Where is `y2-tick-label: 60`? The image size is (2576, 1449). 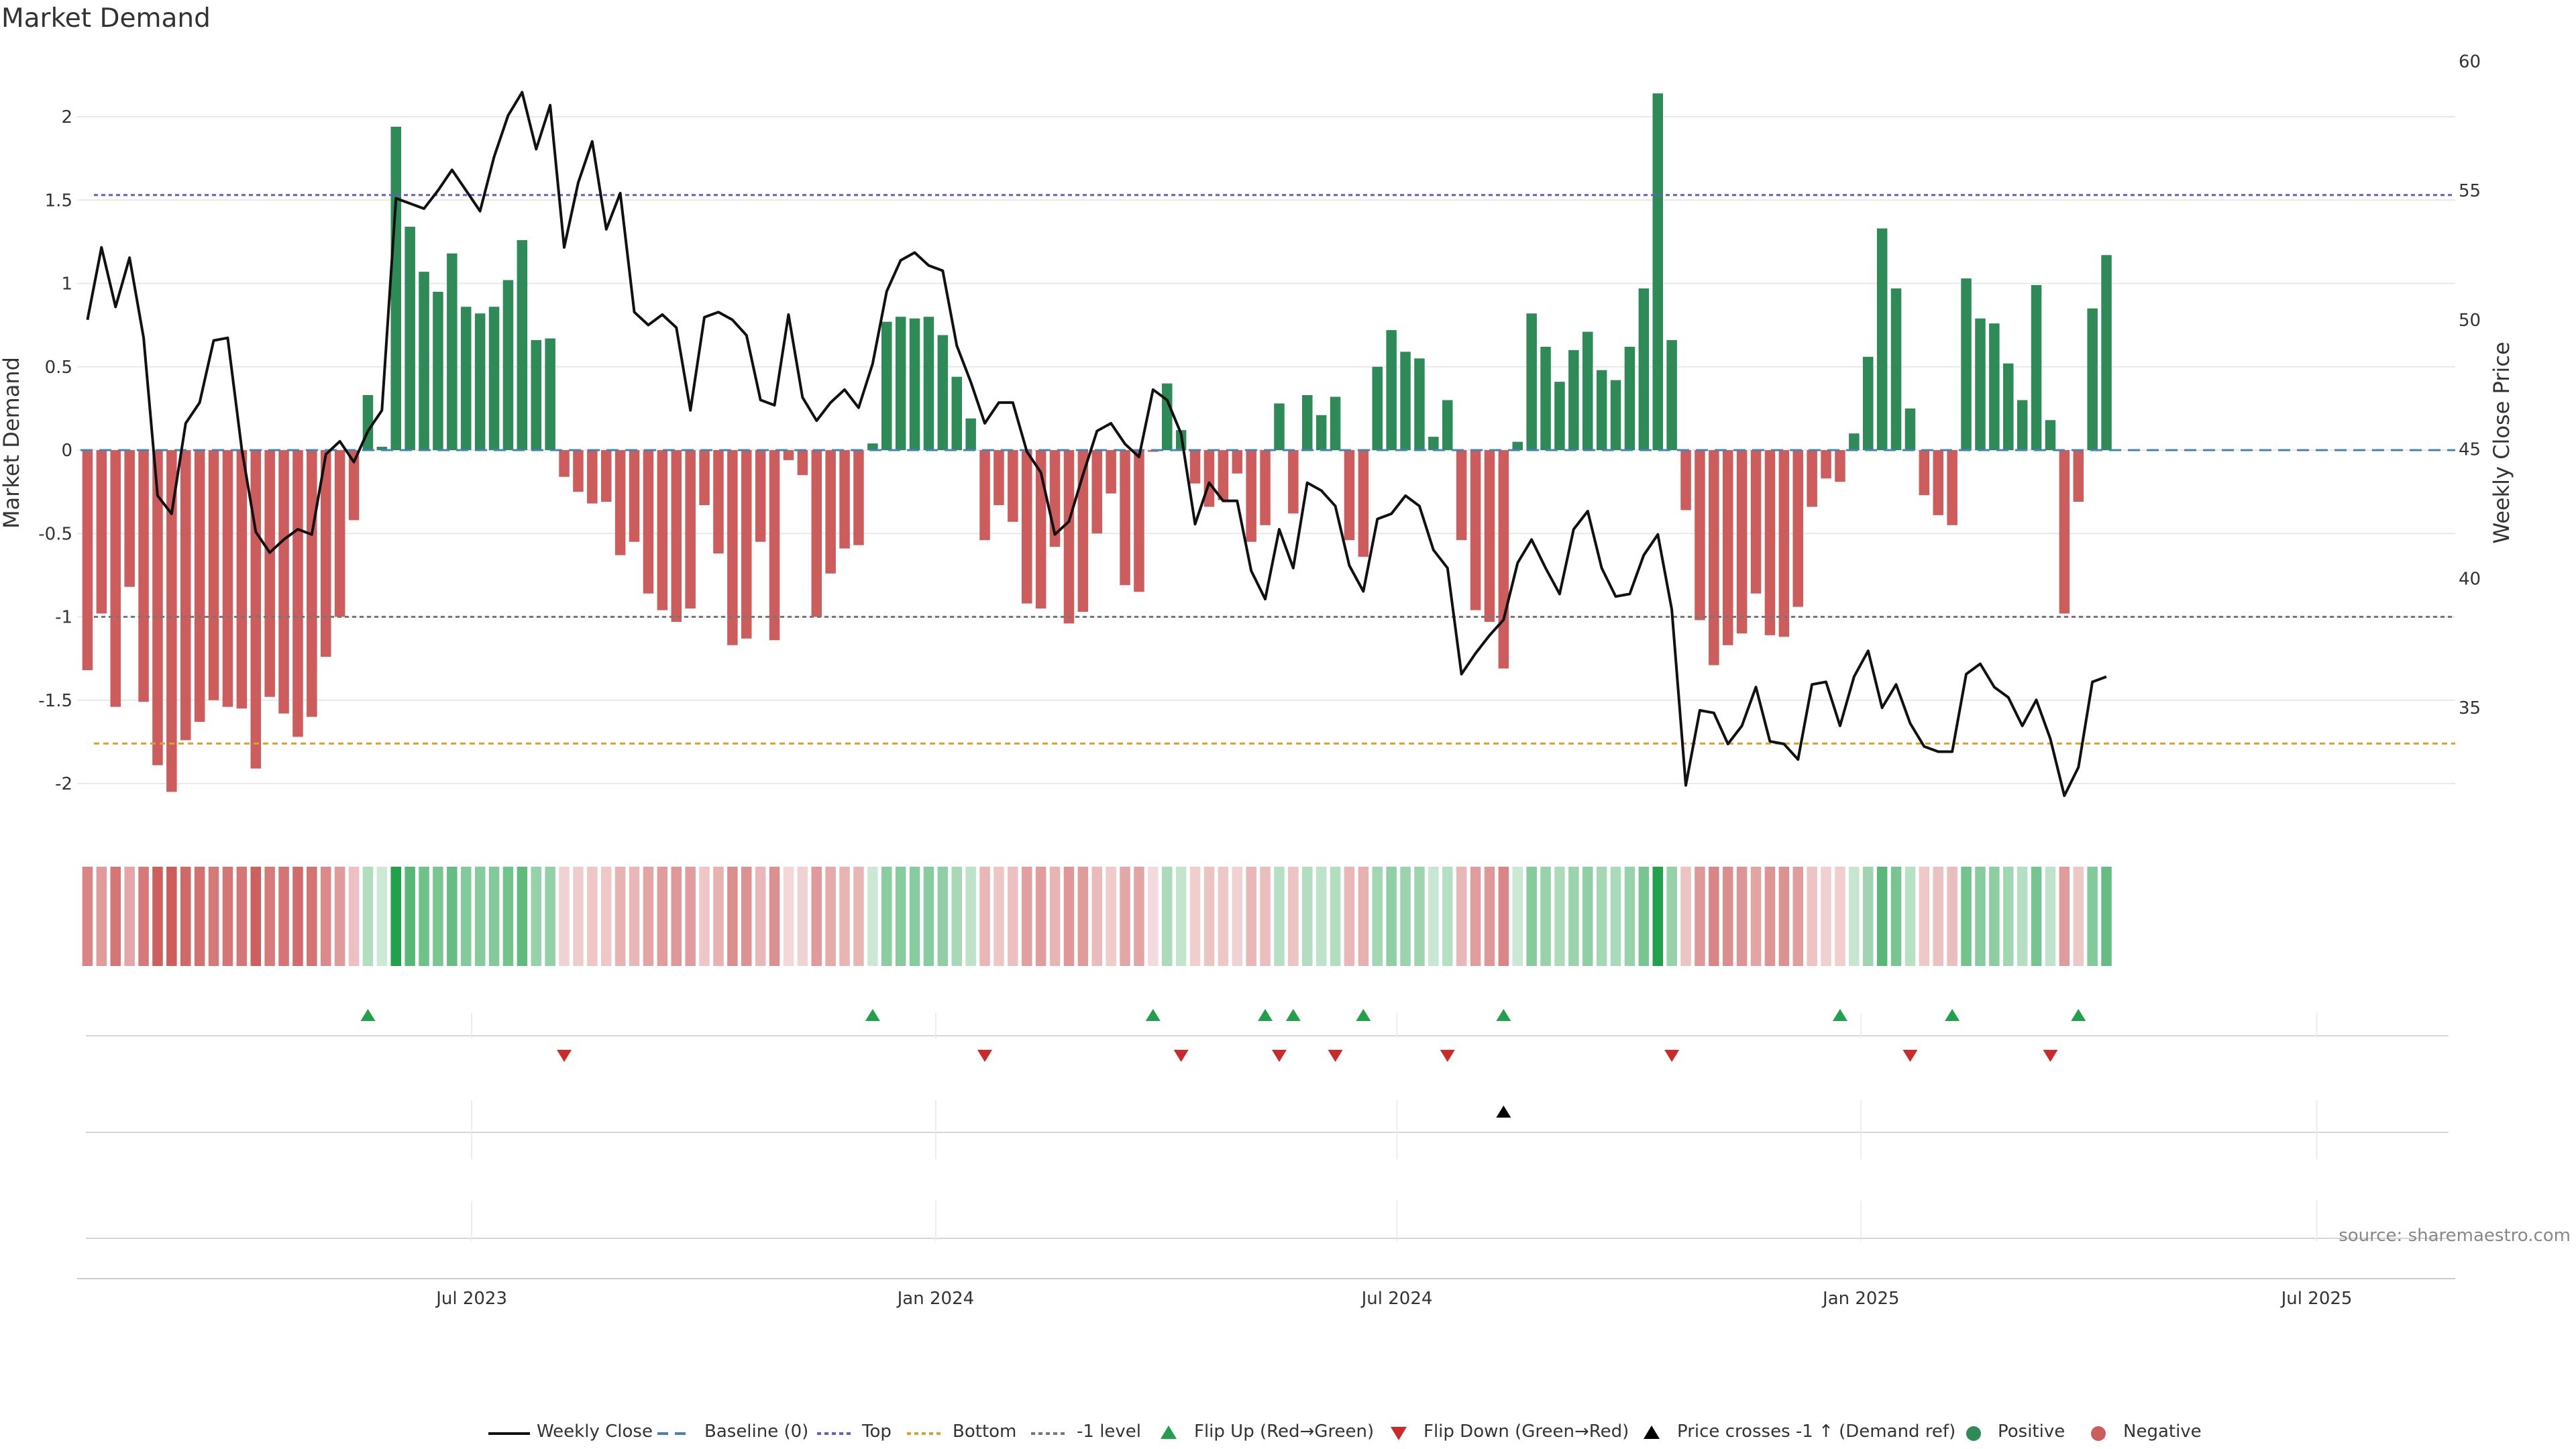
y2-tick-label: 60 is located at coordinates (2470, 62).